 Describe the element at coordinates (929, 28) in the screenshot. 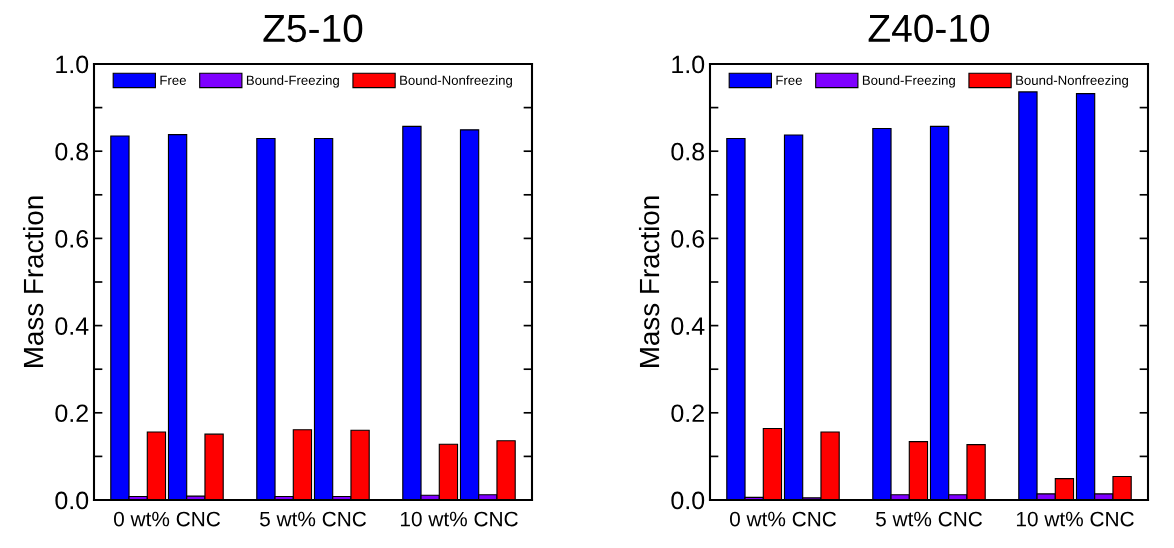

I see `chart-title: Z40-10` at that location.